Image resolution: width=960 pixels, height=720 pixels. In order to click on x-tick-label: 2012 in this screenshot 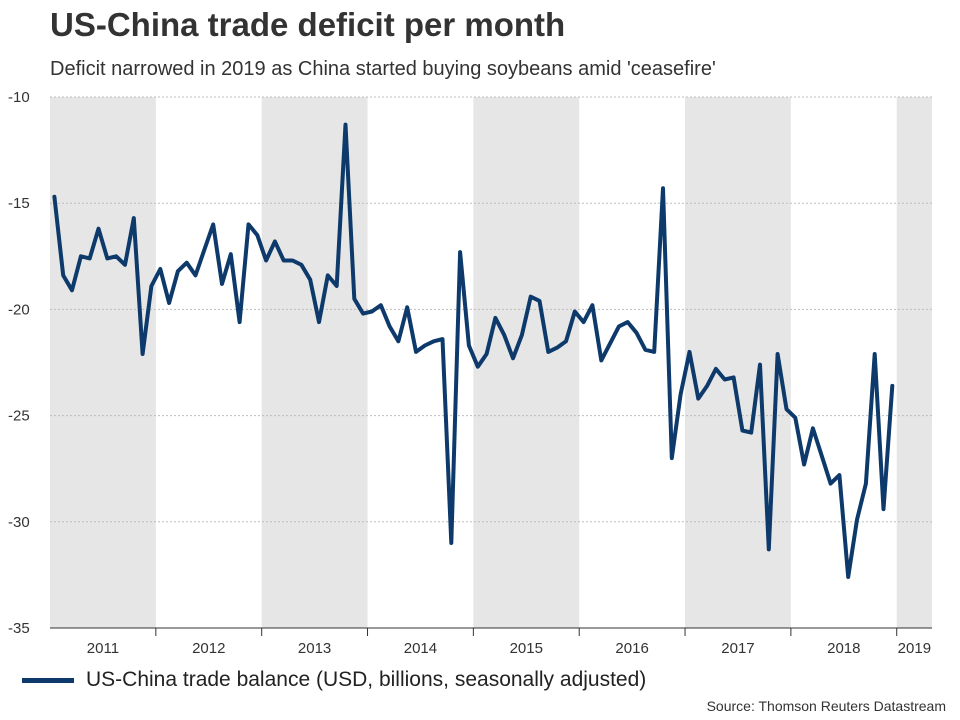, I will do `click(208, 648)`.